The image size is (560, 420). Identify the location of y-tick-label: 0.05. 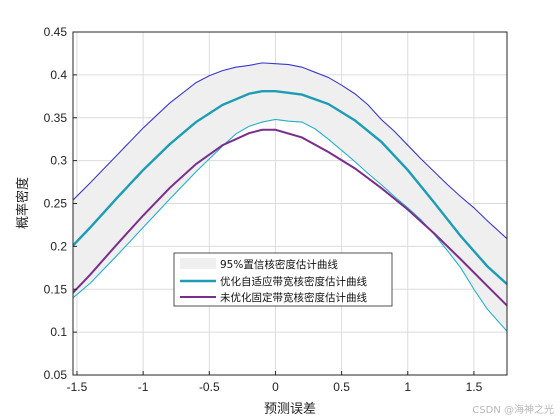
(56, 375).